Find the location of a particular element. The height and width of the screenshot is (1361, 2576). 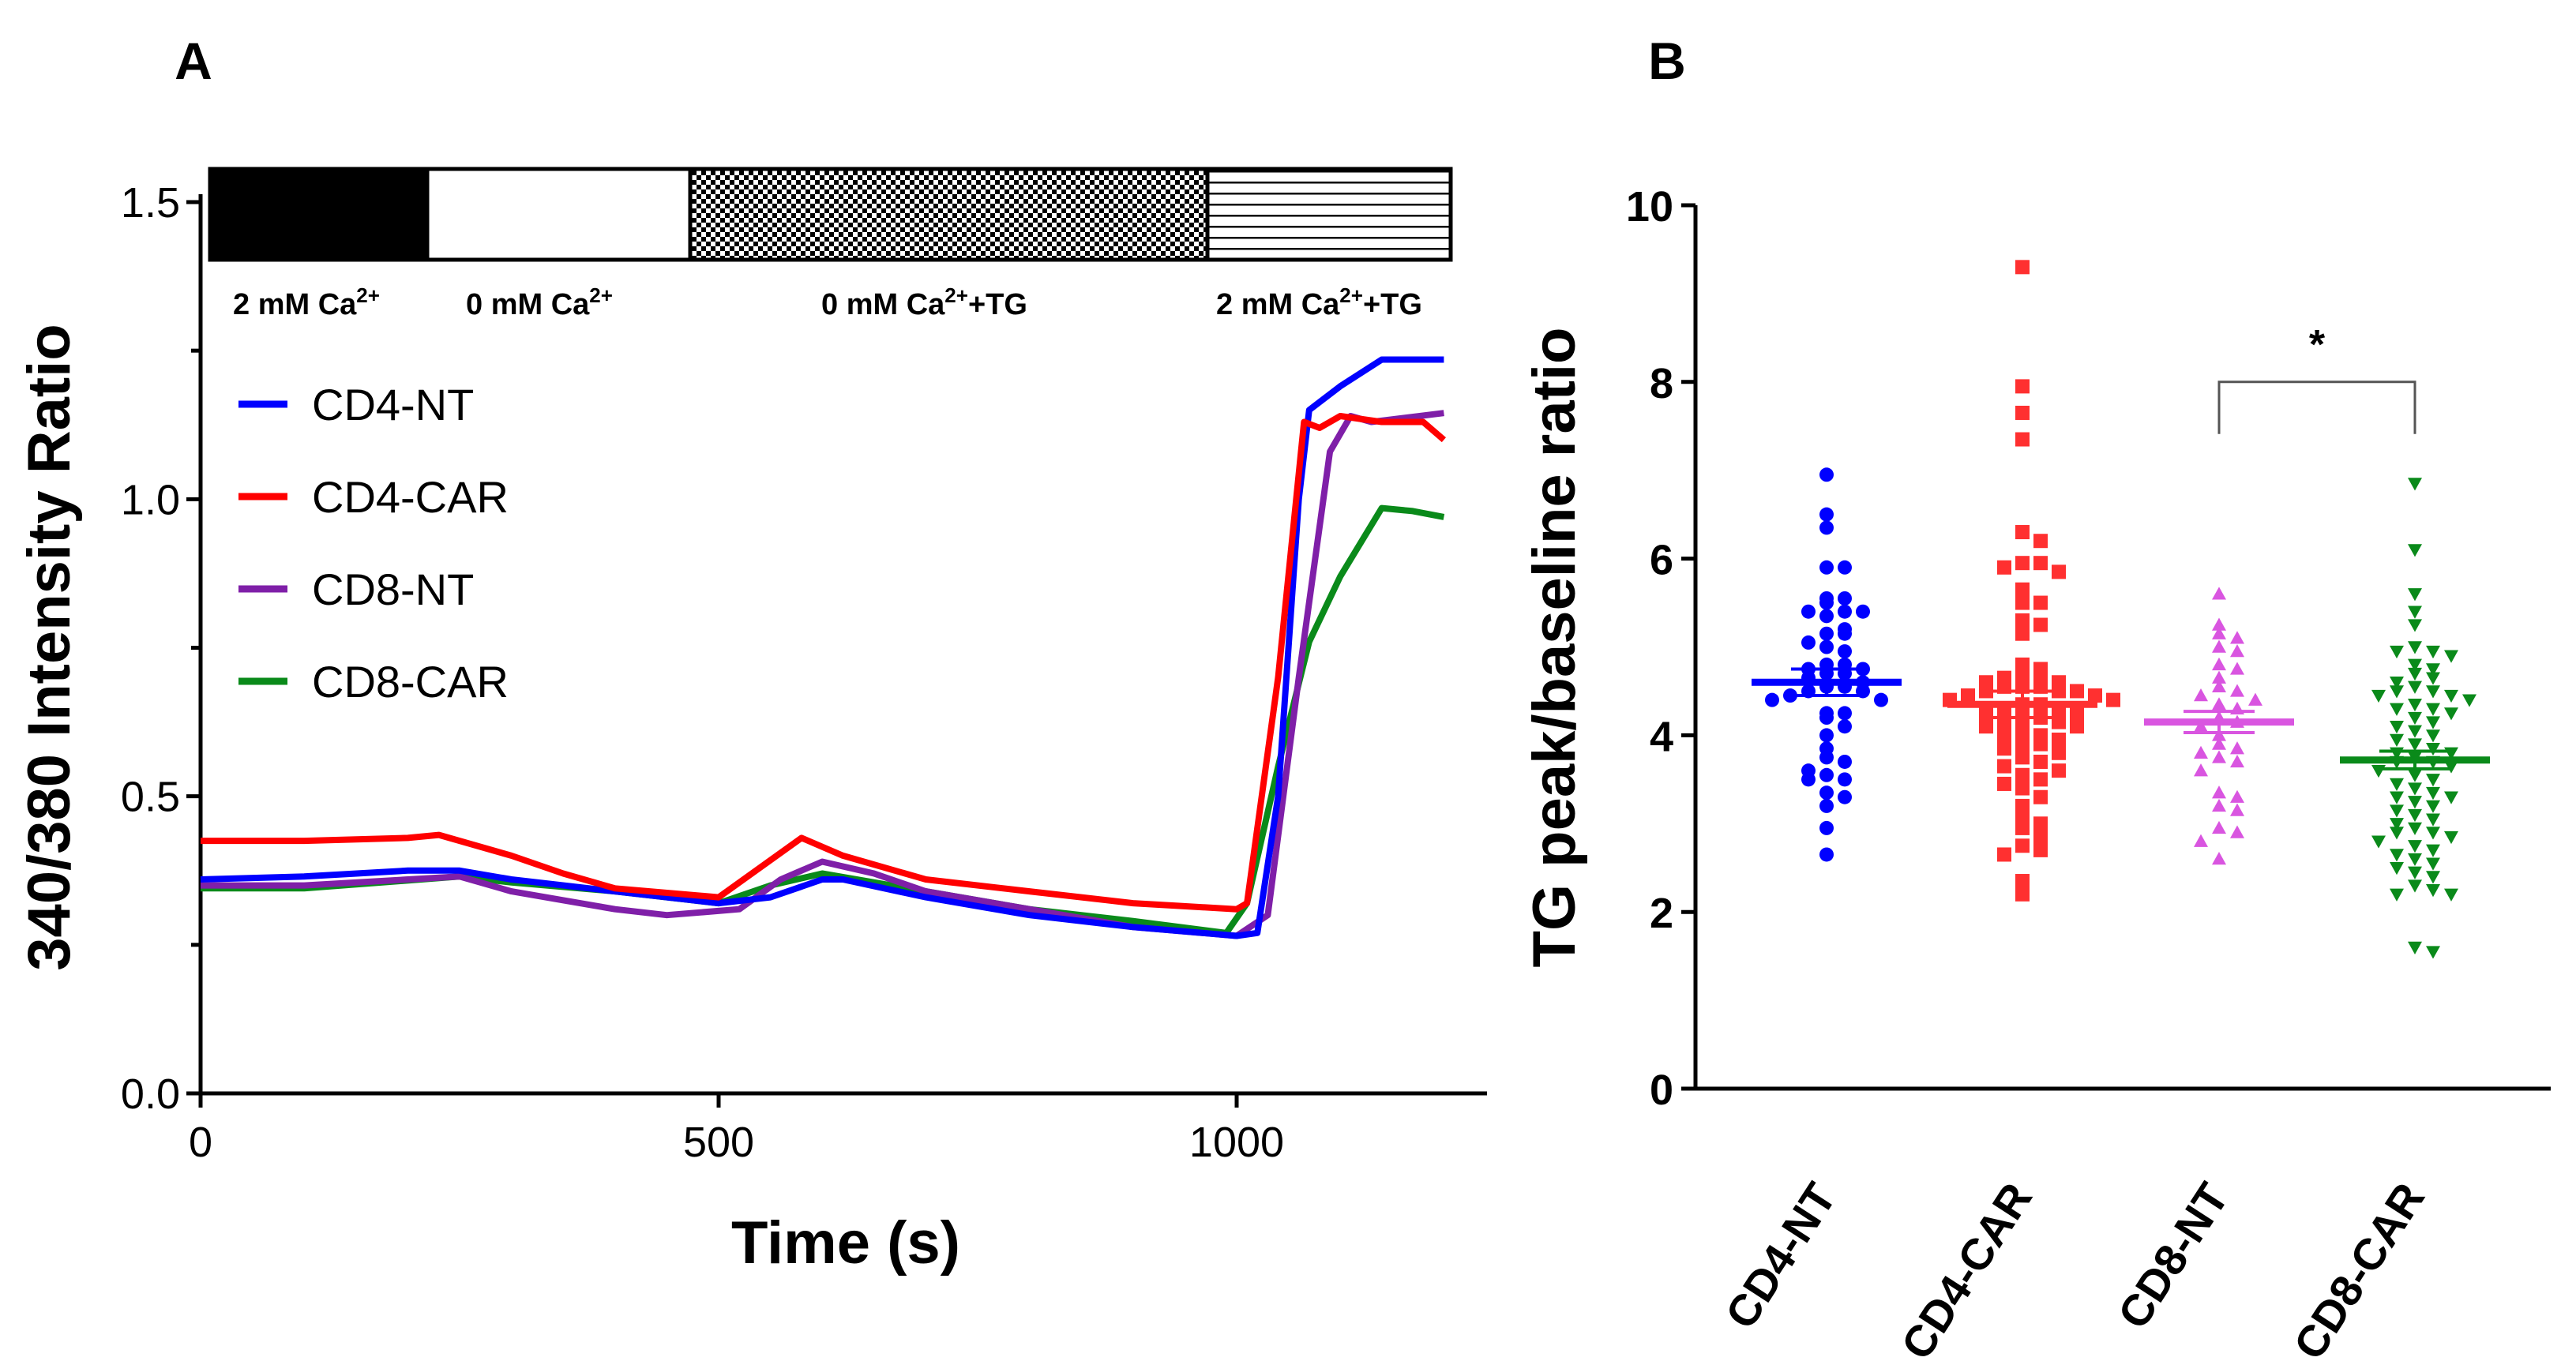

y-axis-title-b: TG peak/baseline ratio is located at coordinates (1554, 648).